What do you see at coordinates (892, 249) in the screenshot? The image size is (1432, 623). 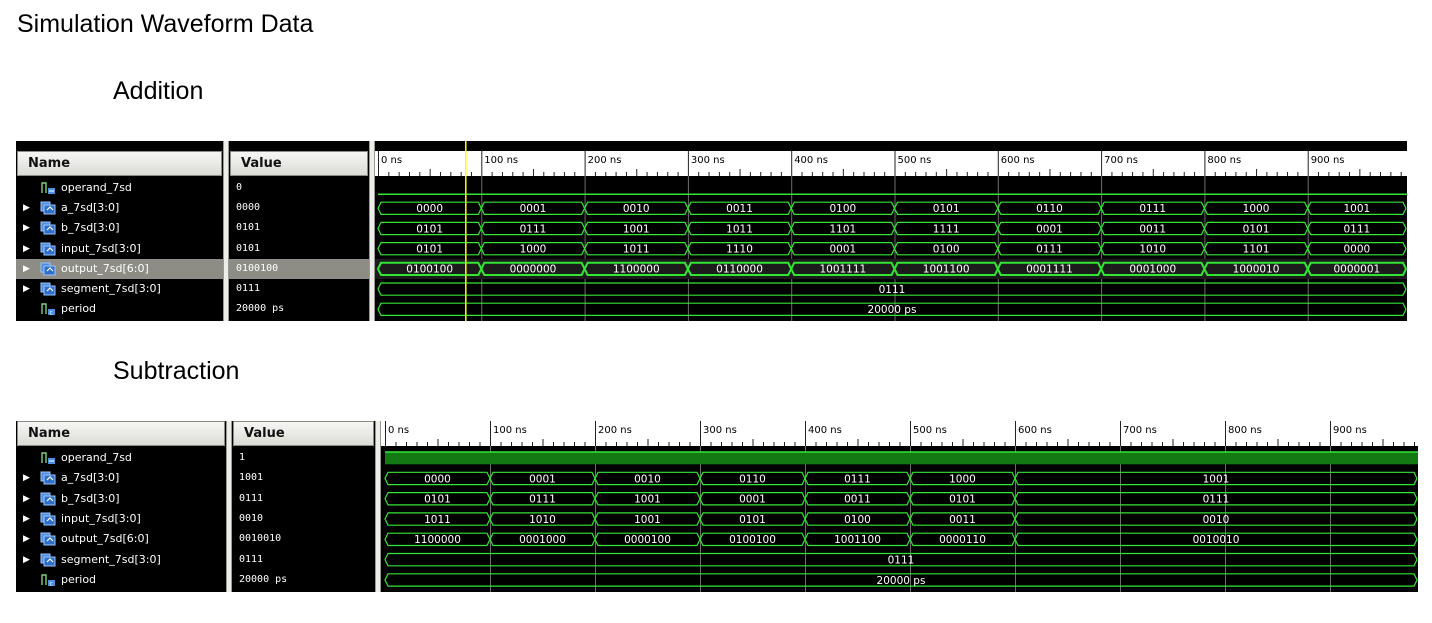 I see `signal-waveform: 0101 1000 1011 1110 0001 0100 0111 1010 1101 0000` at bounding box center [892, 249].